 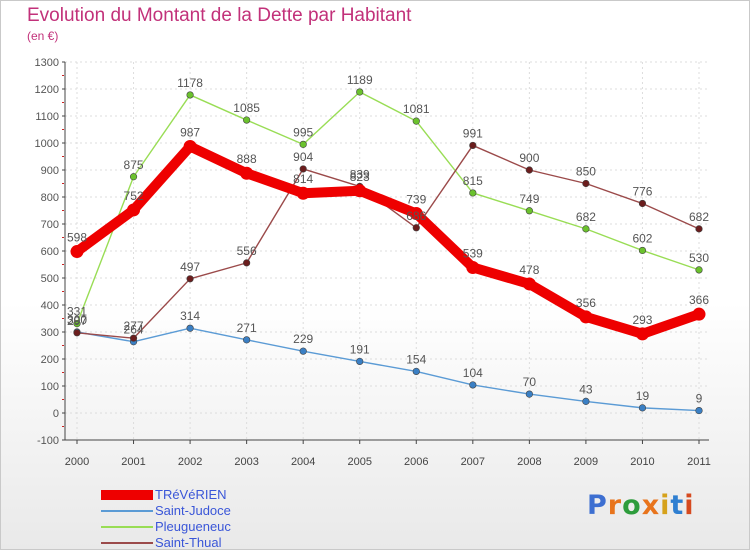 I want to click on data-label: 539, so click(x=473, y=253).